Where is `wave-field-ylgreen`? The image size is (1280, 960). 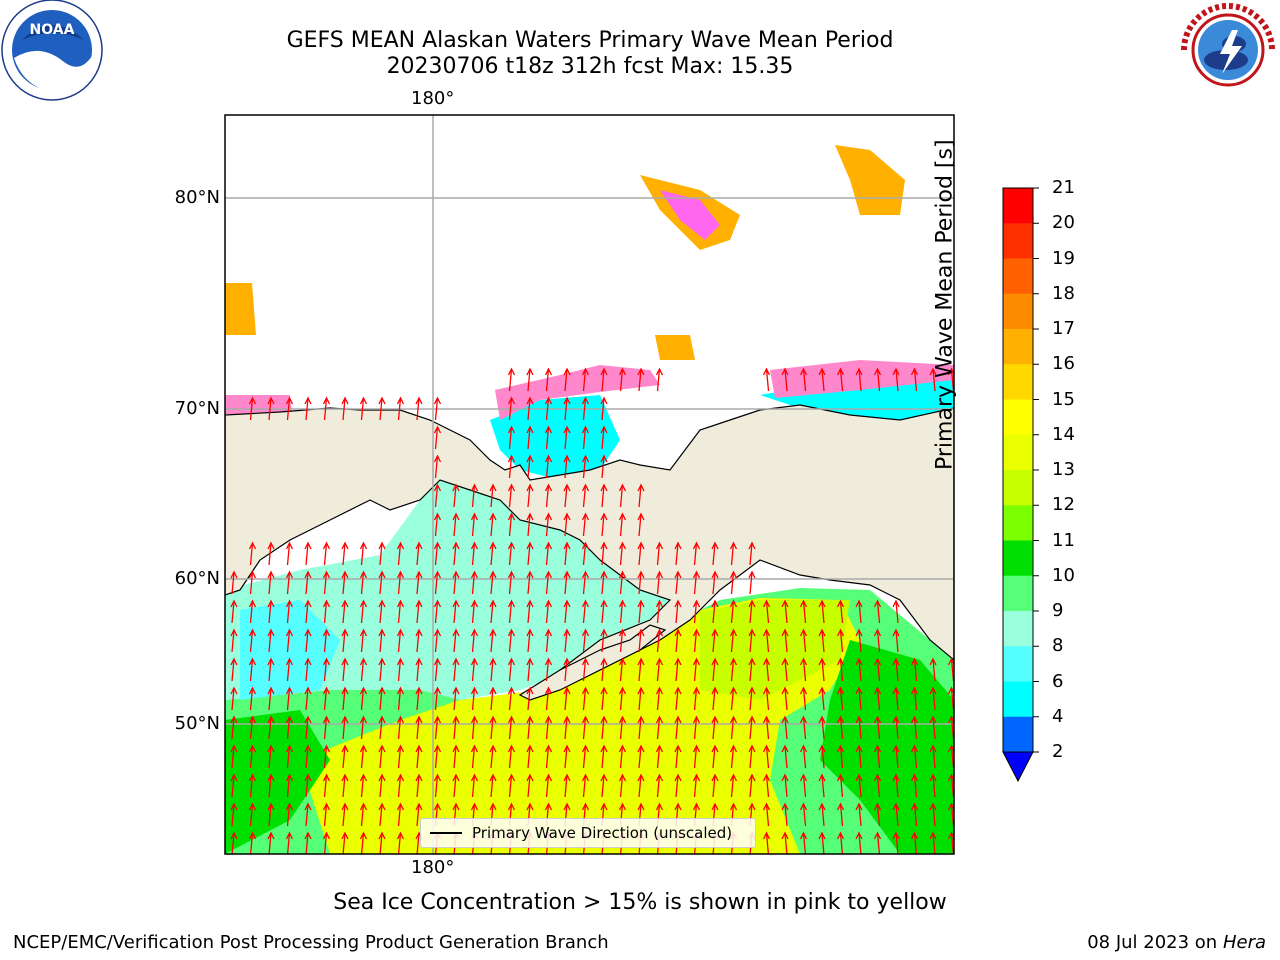 wave-field-ylgreen is located at coordinates (775, 650).